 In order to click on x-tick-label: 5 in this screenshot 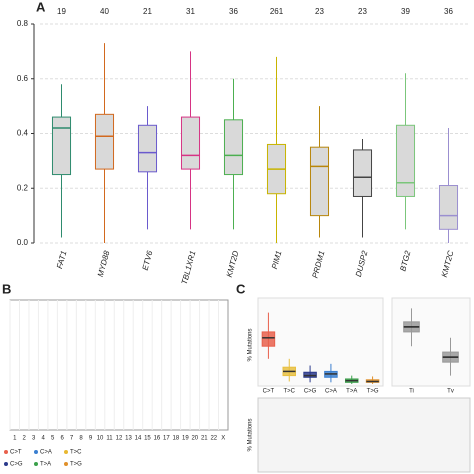, I will do `click(53, 439)`.